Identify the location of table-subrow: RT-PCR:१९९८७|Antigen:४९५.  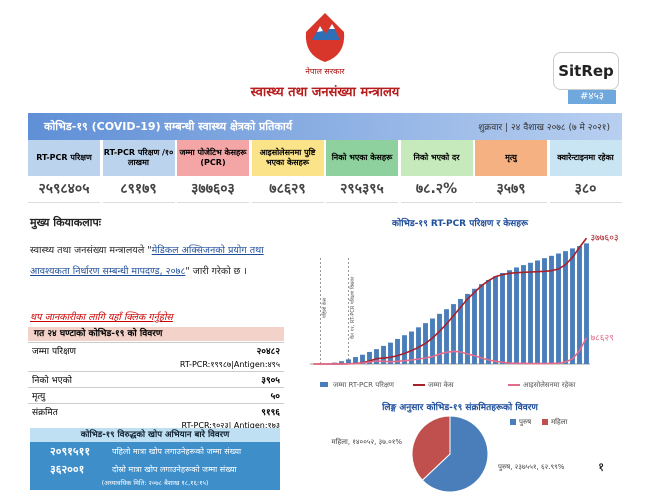
(156, 365).